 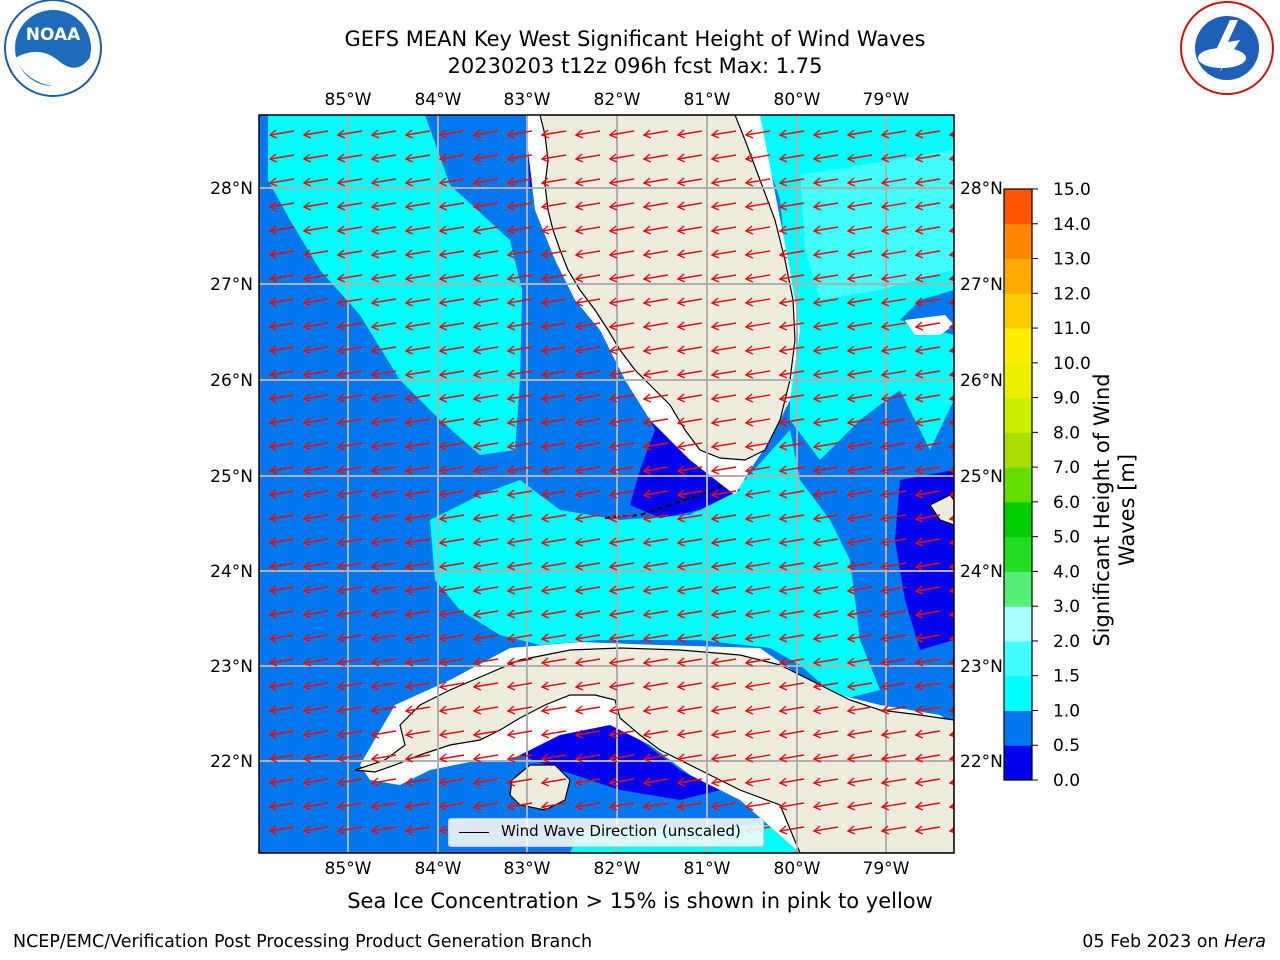 What do you see at coordinates (231, 381) in the screenshot?
I see `lat-label: 26°N` at bounding box center [231, 381].